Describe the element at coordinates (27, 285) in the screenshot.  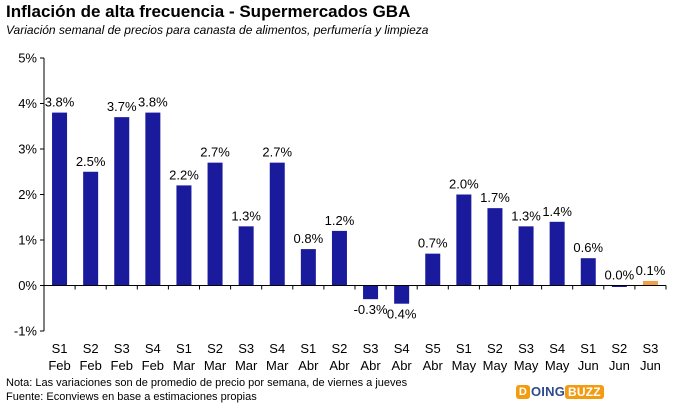
I see `y-tick-label: 0%` at that location.